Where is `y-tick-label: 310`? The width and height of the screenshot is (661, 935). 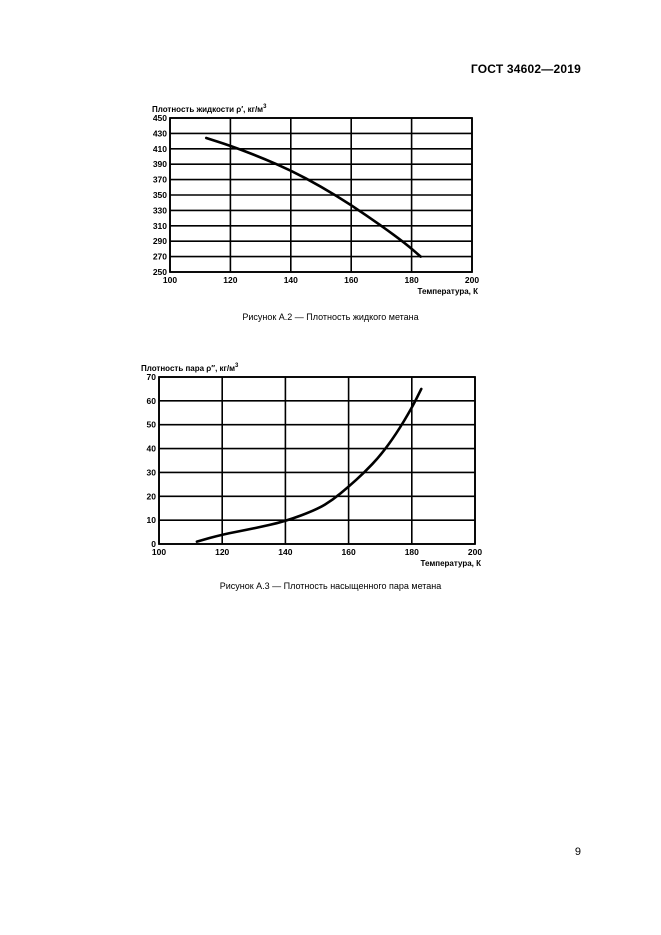
y-tick-label: 310 is located at coordinates (160, 226).